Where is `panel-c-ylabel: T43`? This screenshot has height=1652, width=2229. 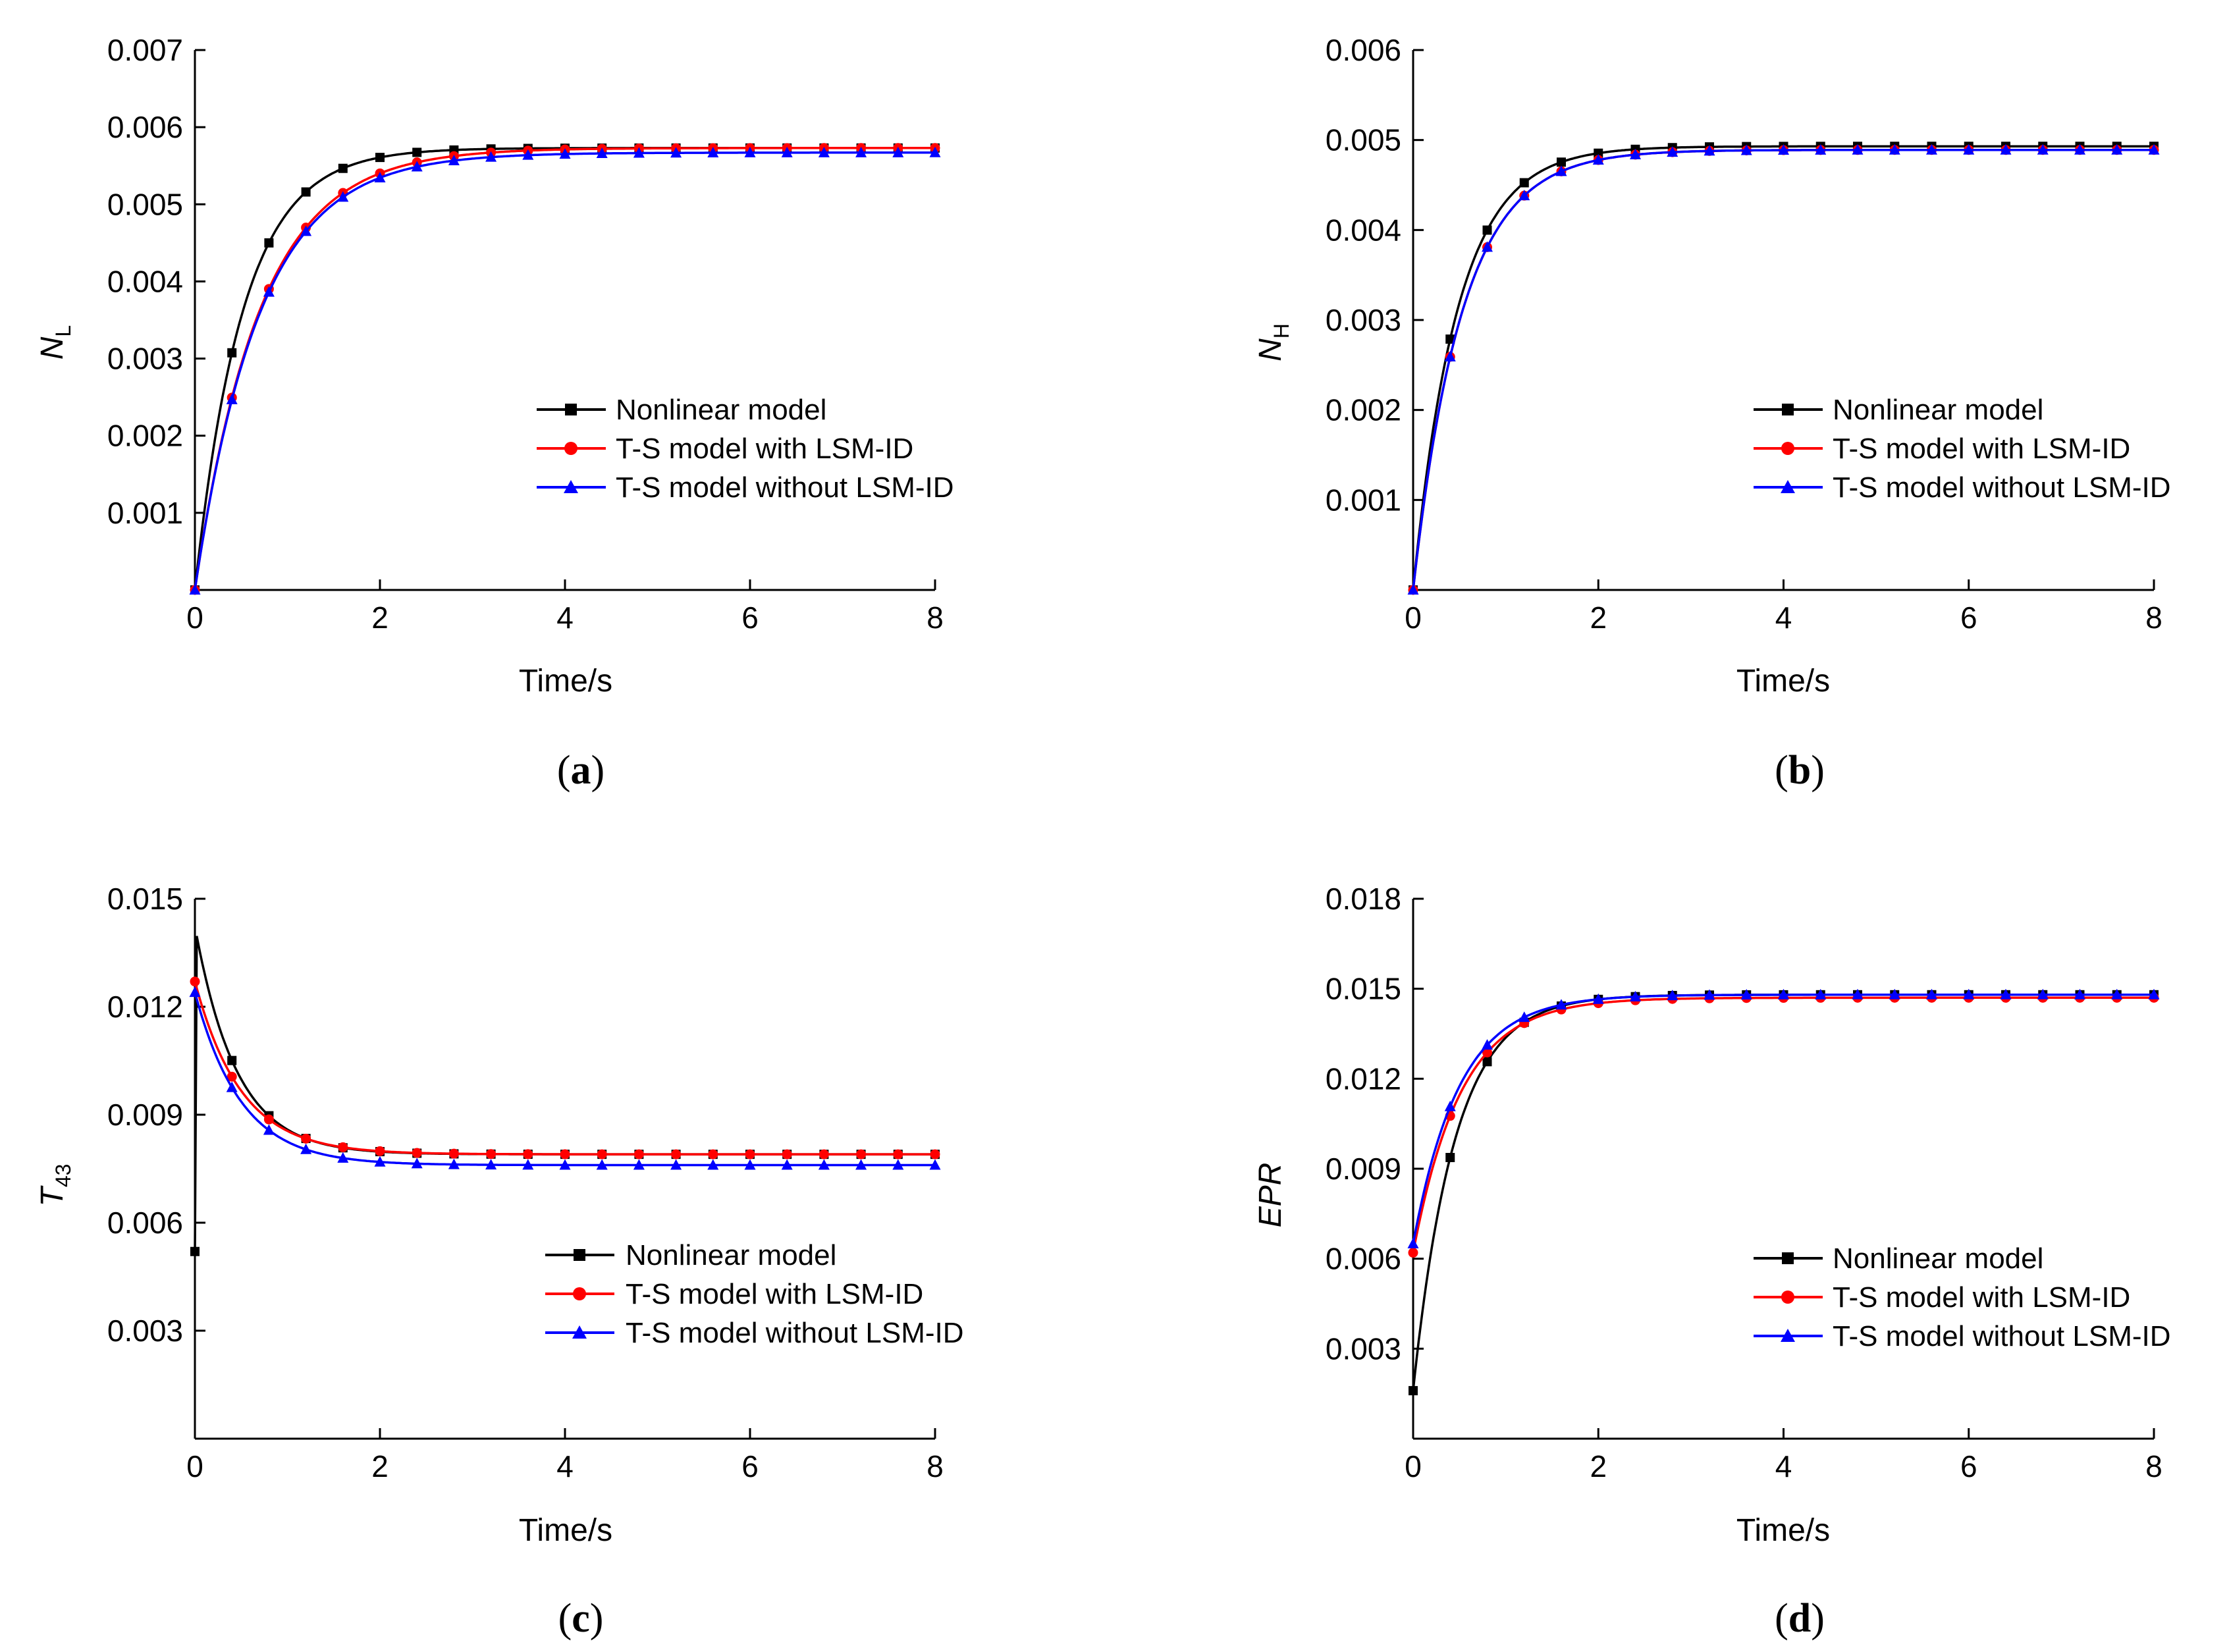
panel-c-ylabel: T43 is located at coordinates (55, 1185).